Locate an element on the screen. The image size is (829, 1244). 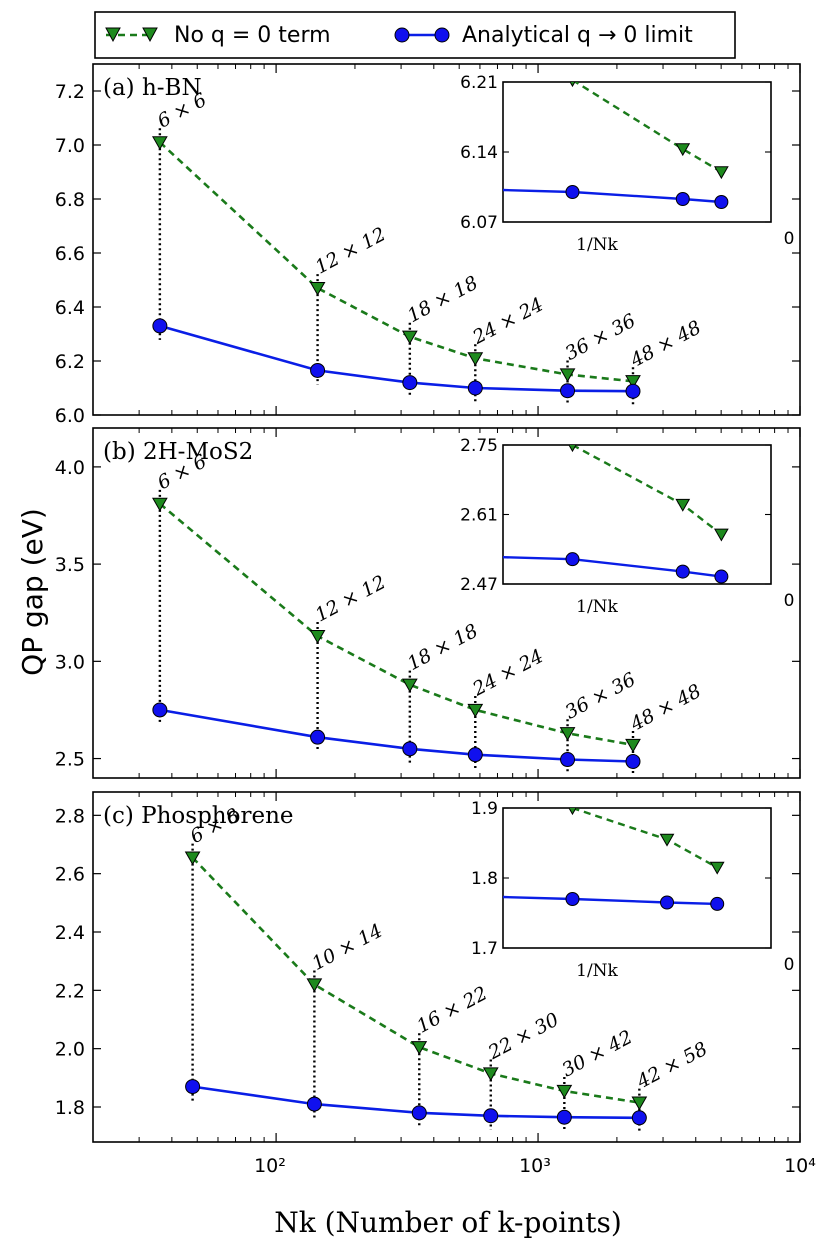
legend-analytical-marker-left is located at coordinates (402, 35).